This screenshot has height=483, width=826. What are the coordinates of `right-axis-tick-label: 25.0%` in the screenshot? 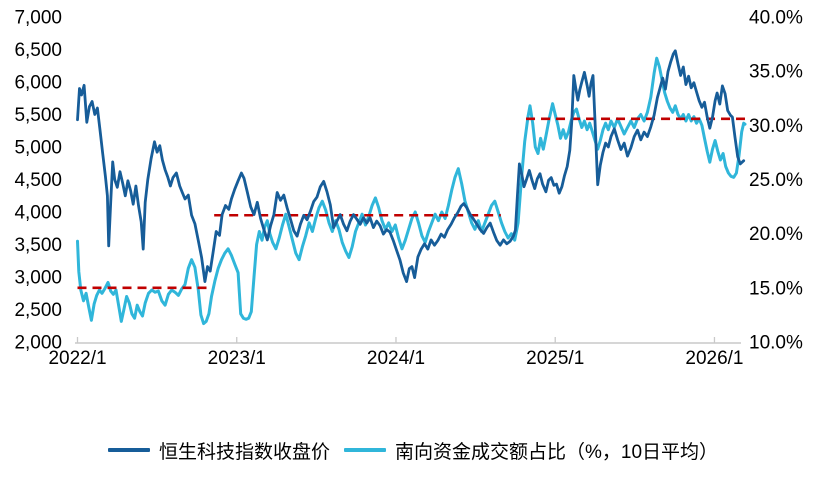 It's located at (776, 180).